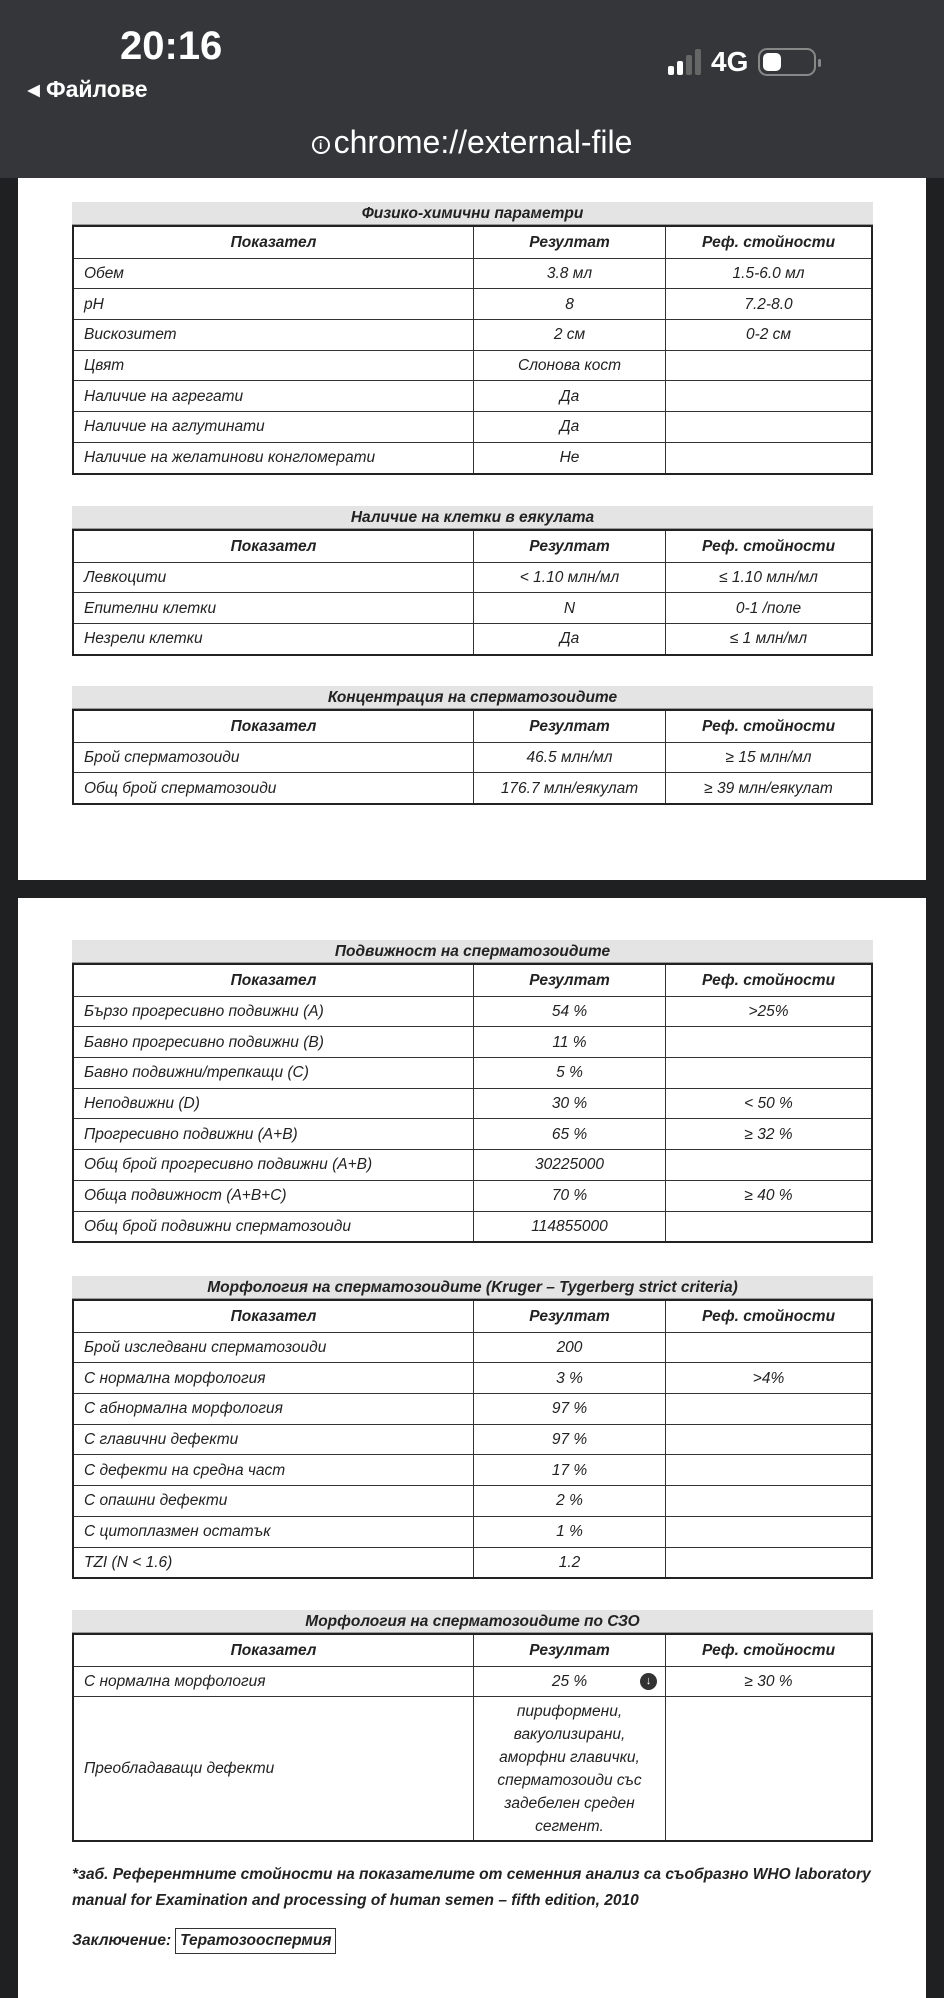  I want to click on cell-text: ≤ 1 млн/мл, so click(768, 639).